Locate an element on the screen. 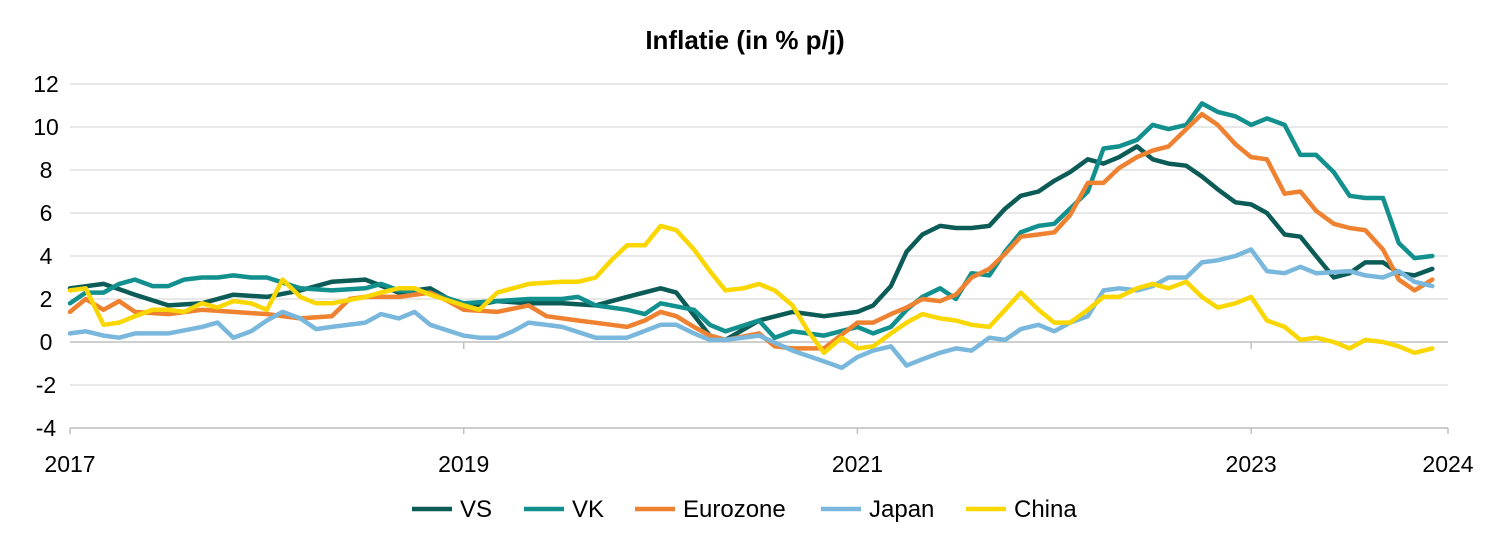 The height and width of the screenshot is (550, 1500). legend-item-japan: Japan is located at coordinates (877, 509).